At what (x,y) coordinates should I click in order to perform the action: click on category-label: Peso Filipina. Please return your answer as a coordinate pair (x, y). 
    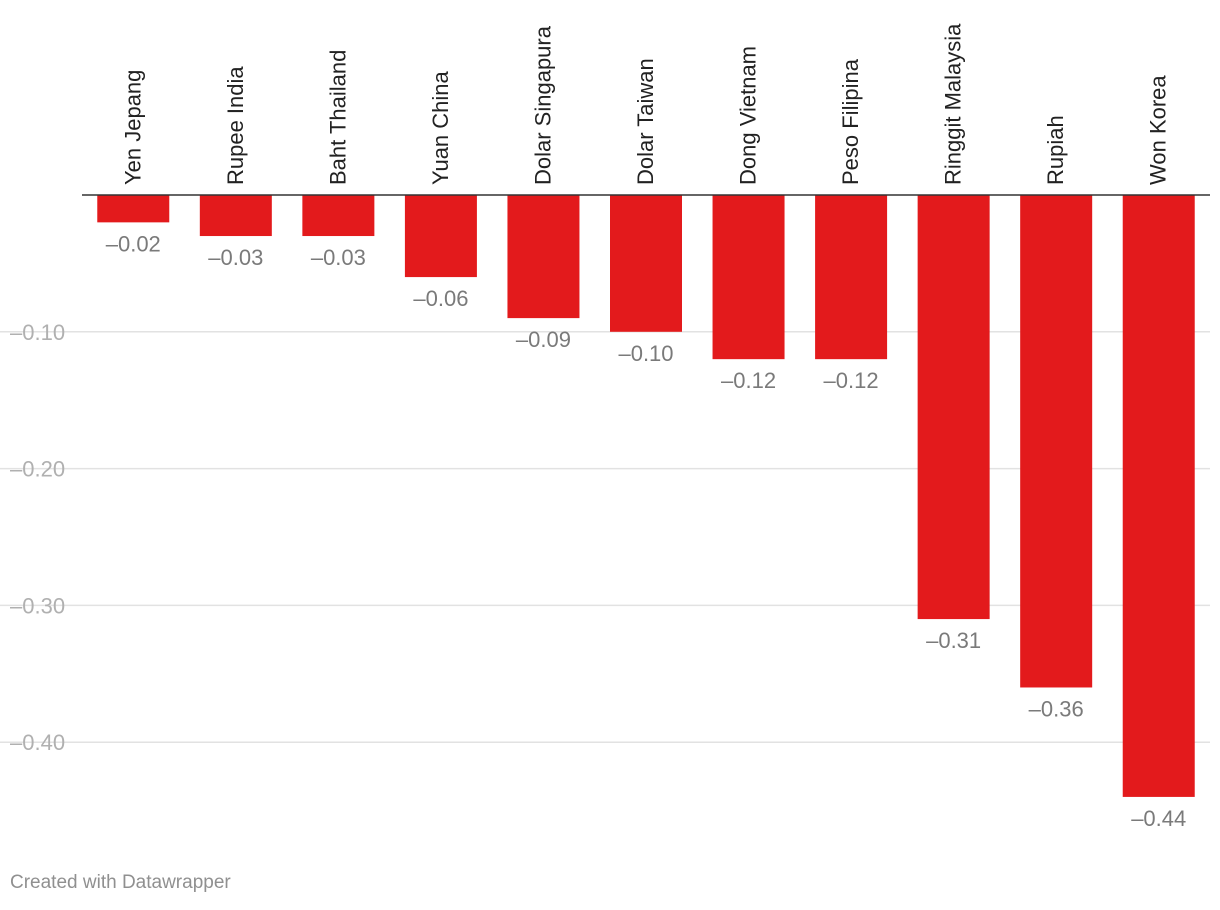
    Looking at the image, I should click on (850, 121).